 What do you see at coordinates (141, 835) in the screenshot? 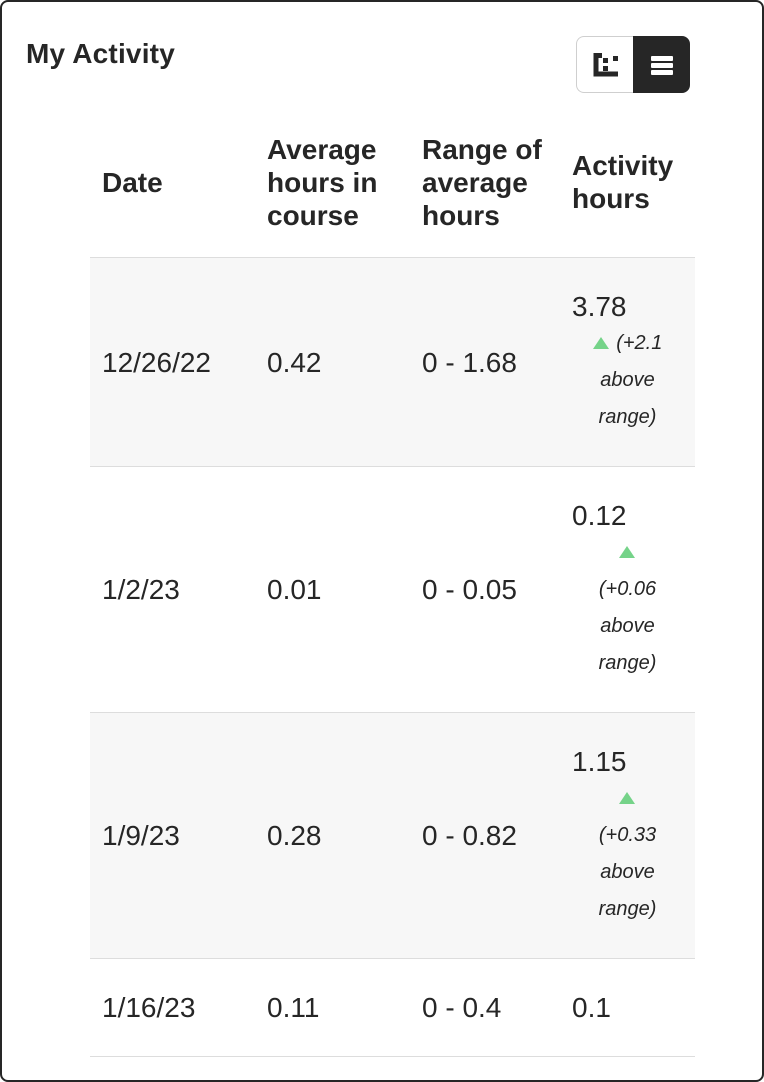
I see `date-cell: 1/9/23` at bounding box center [141, 835].